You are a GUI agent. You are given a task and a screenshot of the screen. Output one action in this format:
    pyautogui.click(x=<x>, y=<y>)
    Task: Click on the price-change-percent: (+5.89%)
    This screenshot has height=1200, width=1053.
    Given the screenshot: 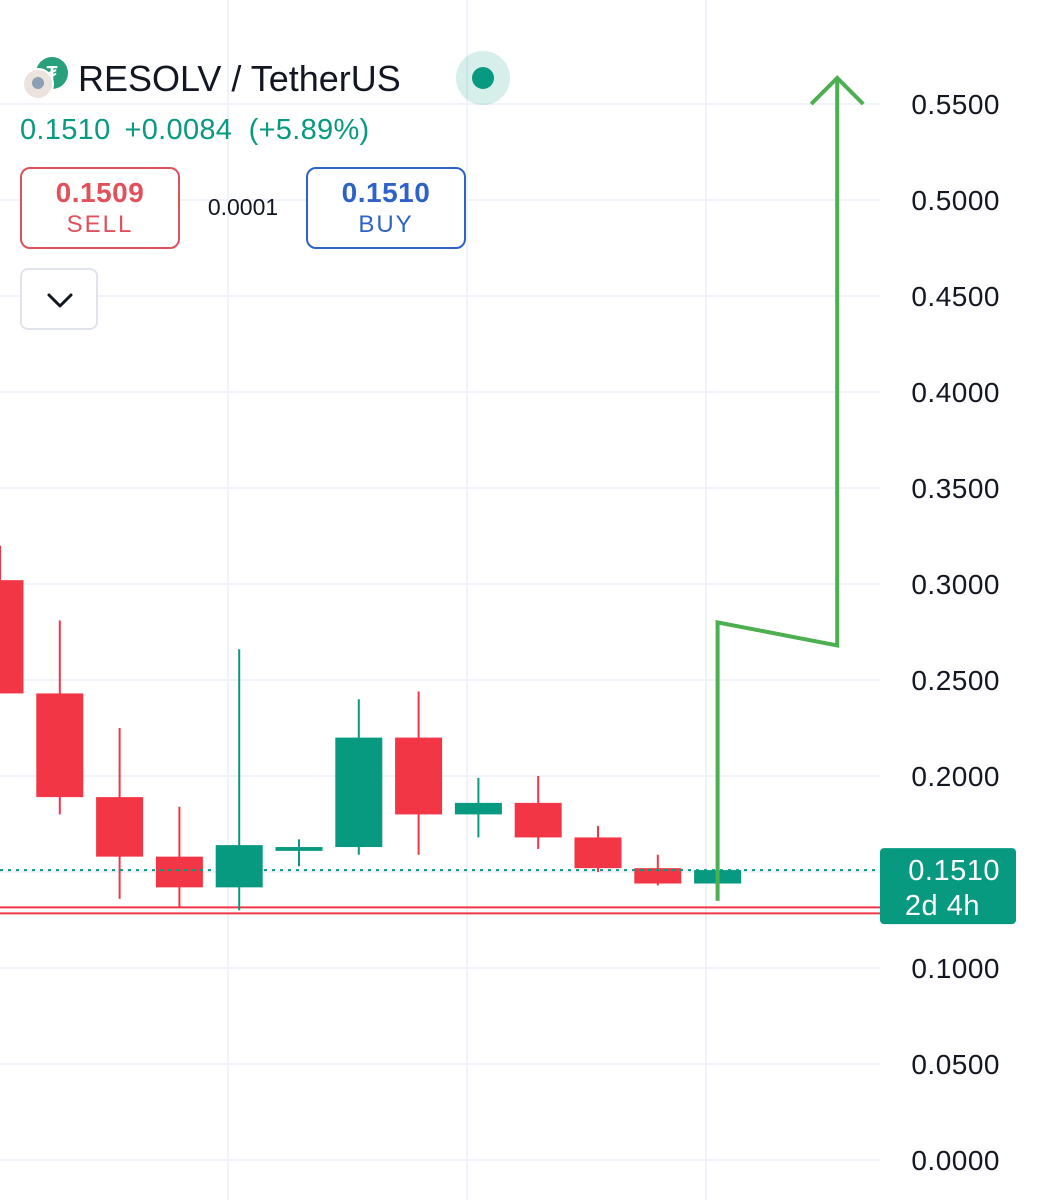 What is the action you would take?
    pyautogui.click(x=309, y=130)
    